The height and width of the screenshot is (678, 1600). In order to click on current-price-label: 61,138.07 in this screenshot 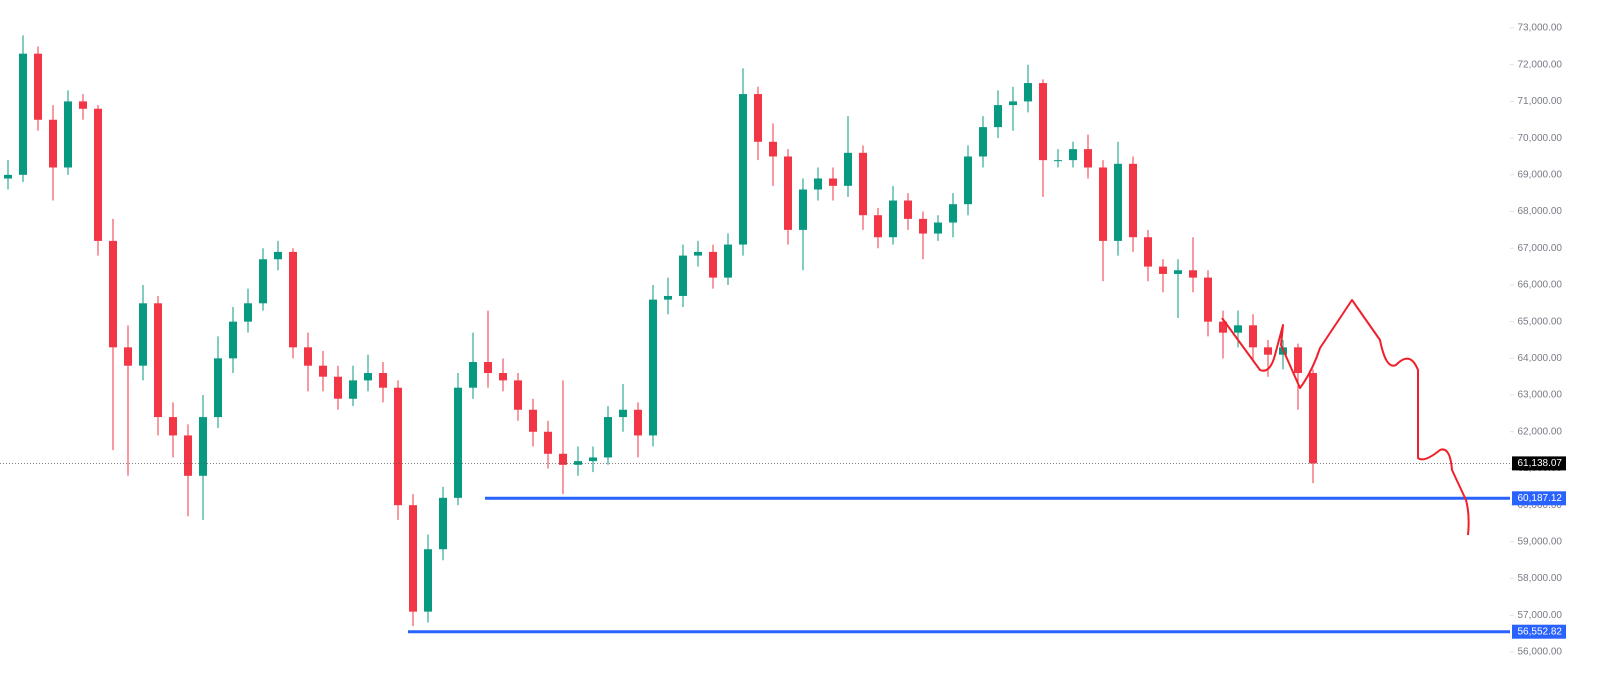, I will do `click(1540, 463)`.